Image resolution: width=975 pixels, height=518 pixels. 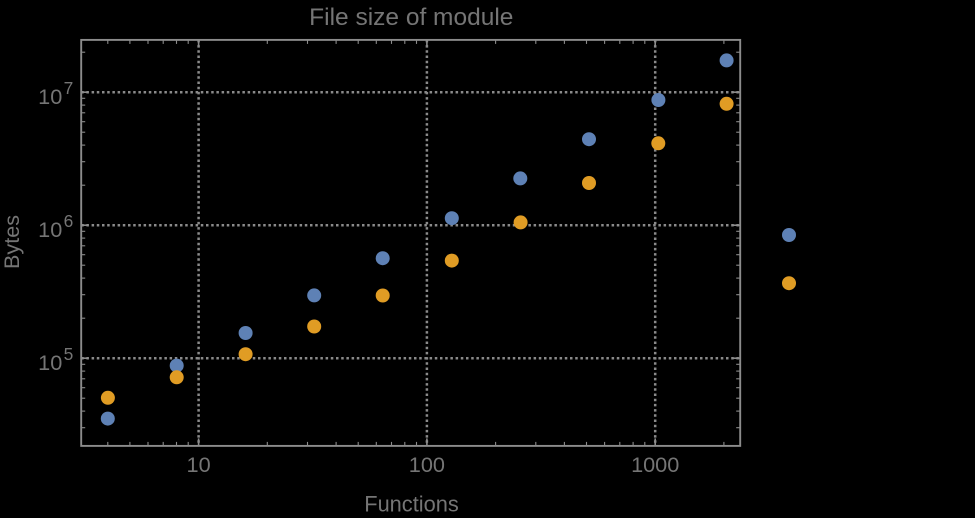 I want to click on svg-text: 1000, so click(x=655, y=464).